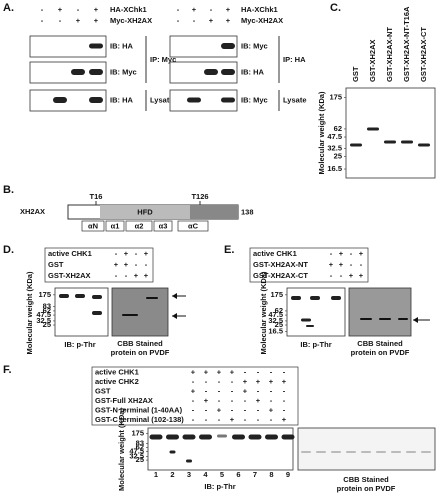 The width and height of the screenshot is (439, 500). Describe the element at coordinates (280, 264) in the screenshot. I see `row-label: GST-XH2AX-NT` at that location.